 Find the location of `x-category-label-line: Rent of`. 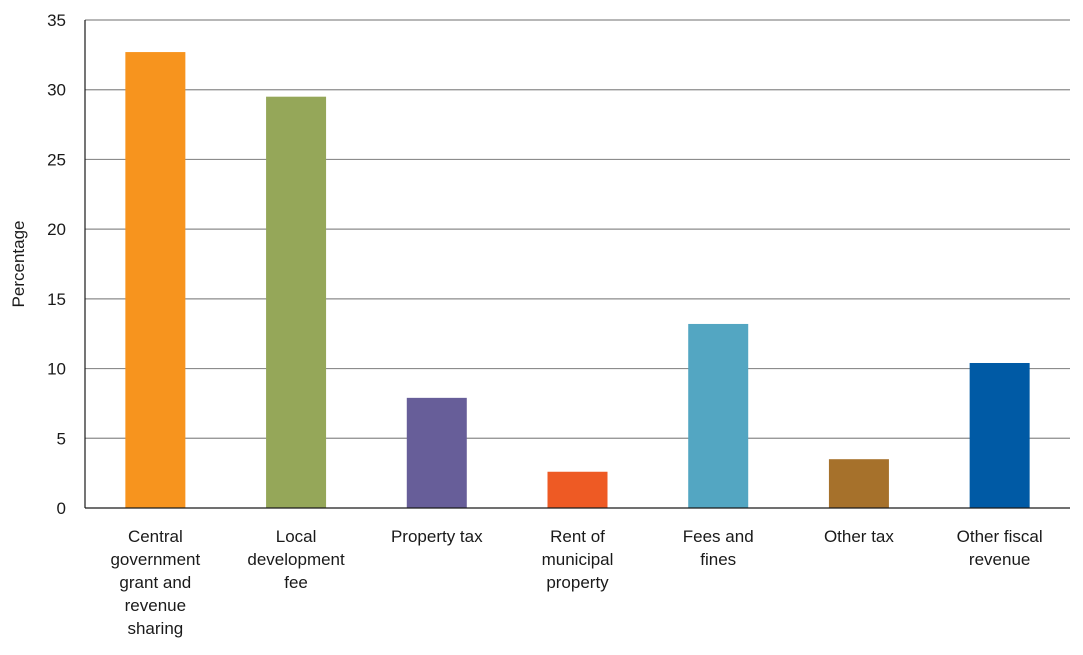

x-category-label-line: Rent of is located at coordinates (577, 536).